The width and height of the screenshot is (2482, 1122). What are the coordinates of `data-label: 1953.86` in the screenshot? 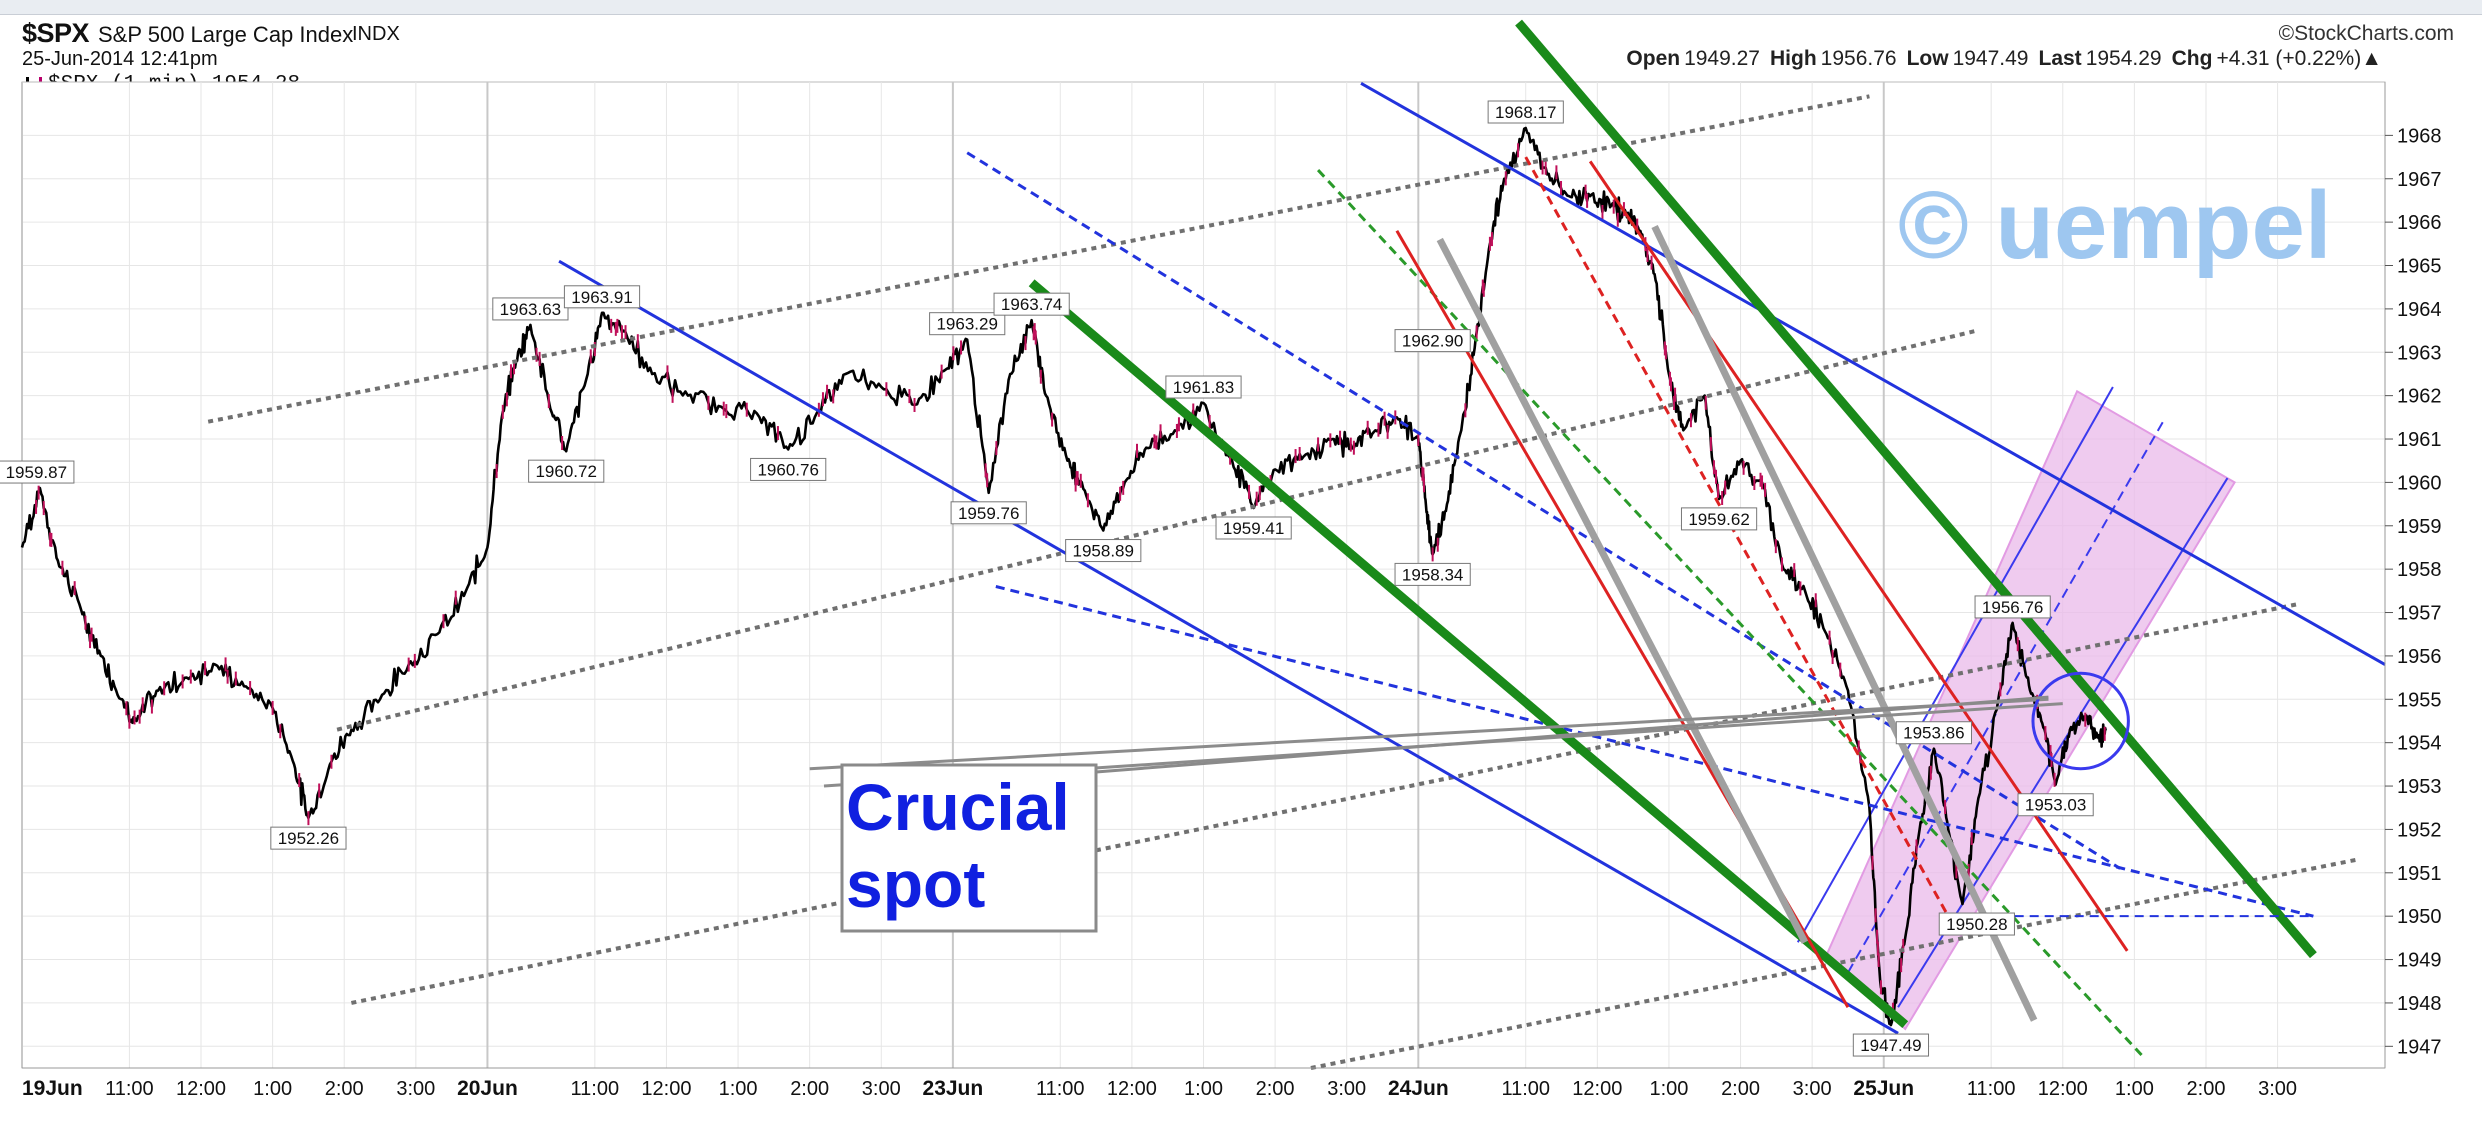 It's located at (1933, 733).